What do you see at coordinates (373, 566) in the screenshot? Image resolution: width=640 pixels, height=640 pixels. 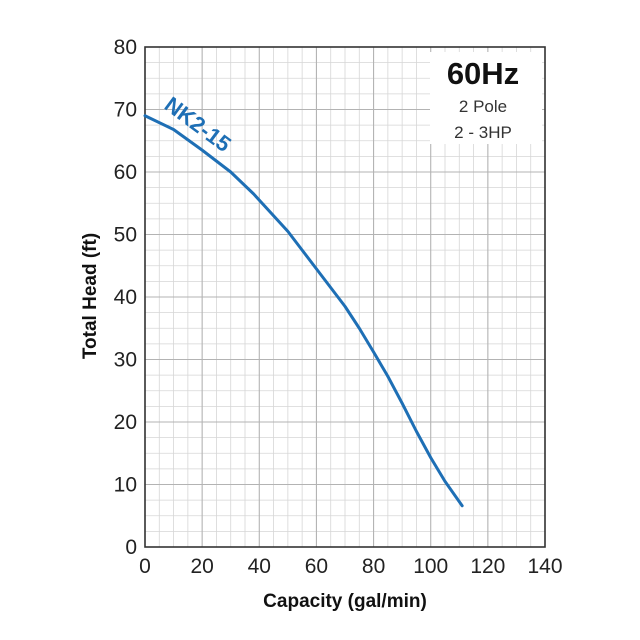 I see `x-tick-label: 80` at bounding box center [373, 566].